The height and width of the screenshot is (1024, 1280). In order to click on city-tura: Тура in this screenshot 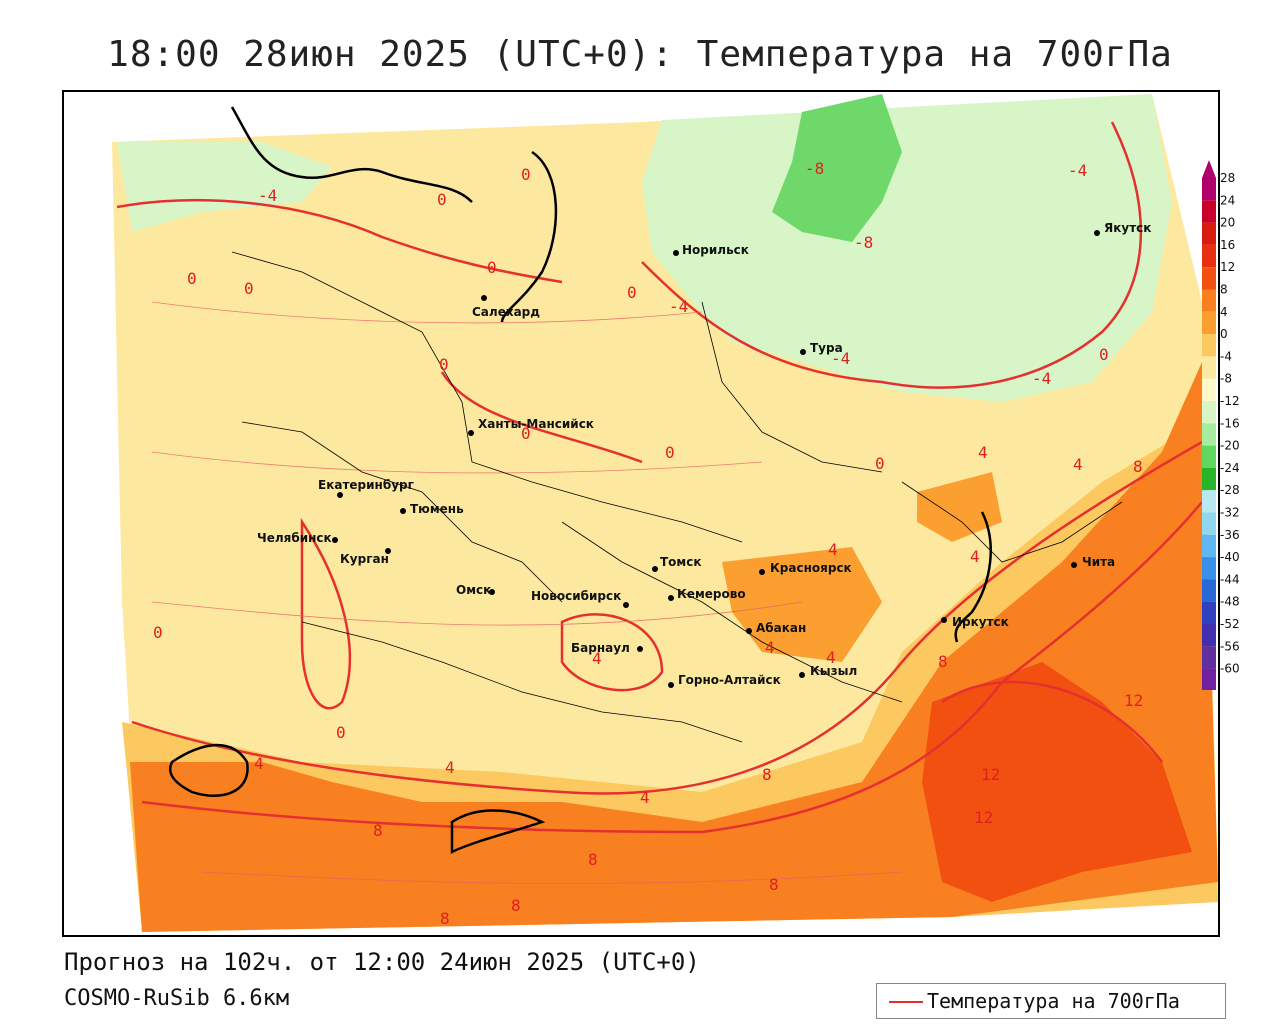, I will do `click(821, 348)`.